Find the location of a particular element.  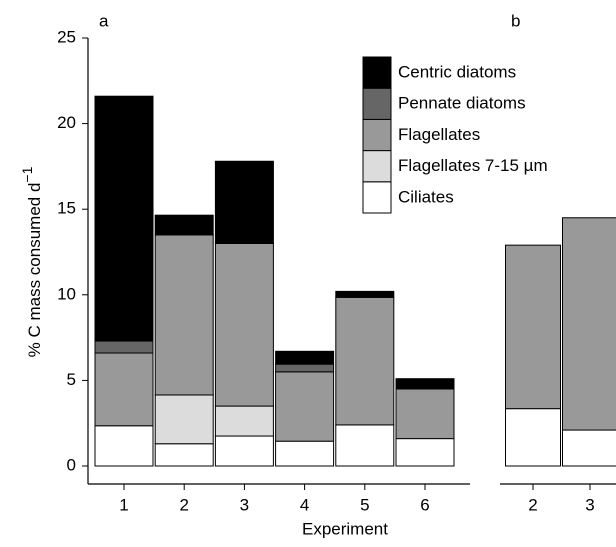

panel-label: a is located at coordinates (104, 20).